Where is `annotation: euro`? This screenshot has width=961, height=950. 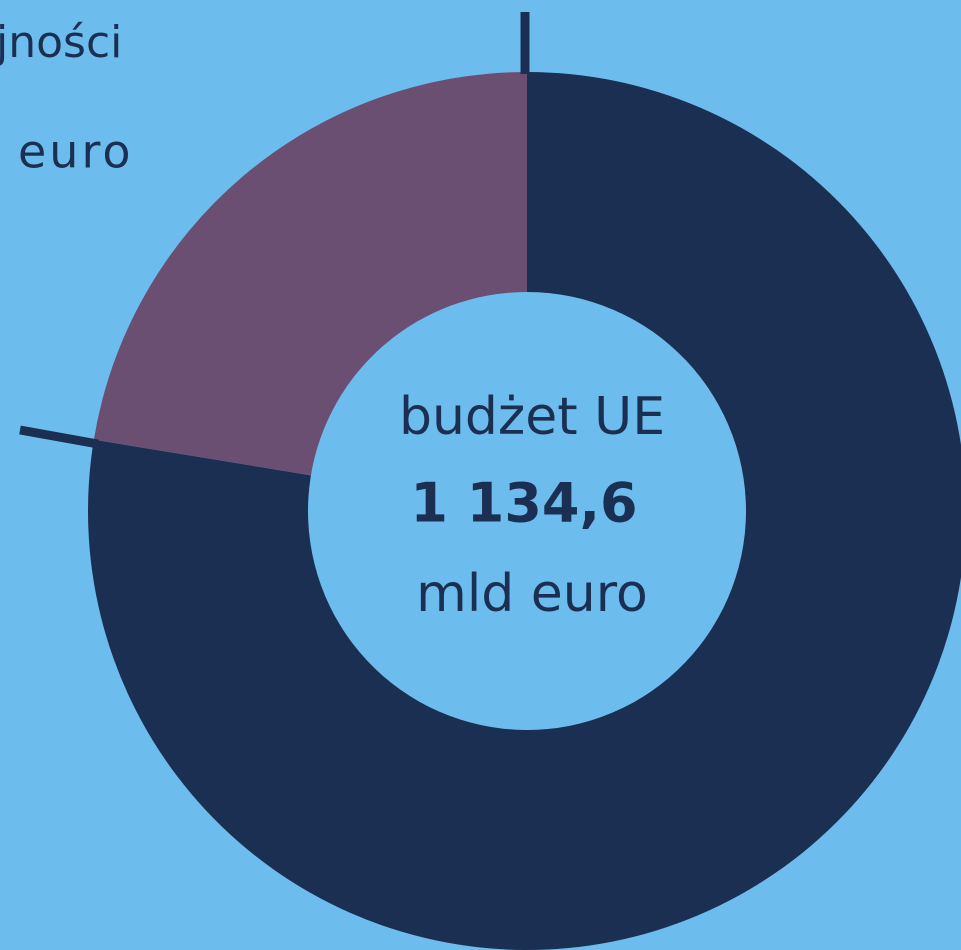 annotation: euro is located at coordinates (76, 152).